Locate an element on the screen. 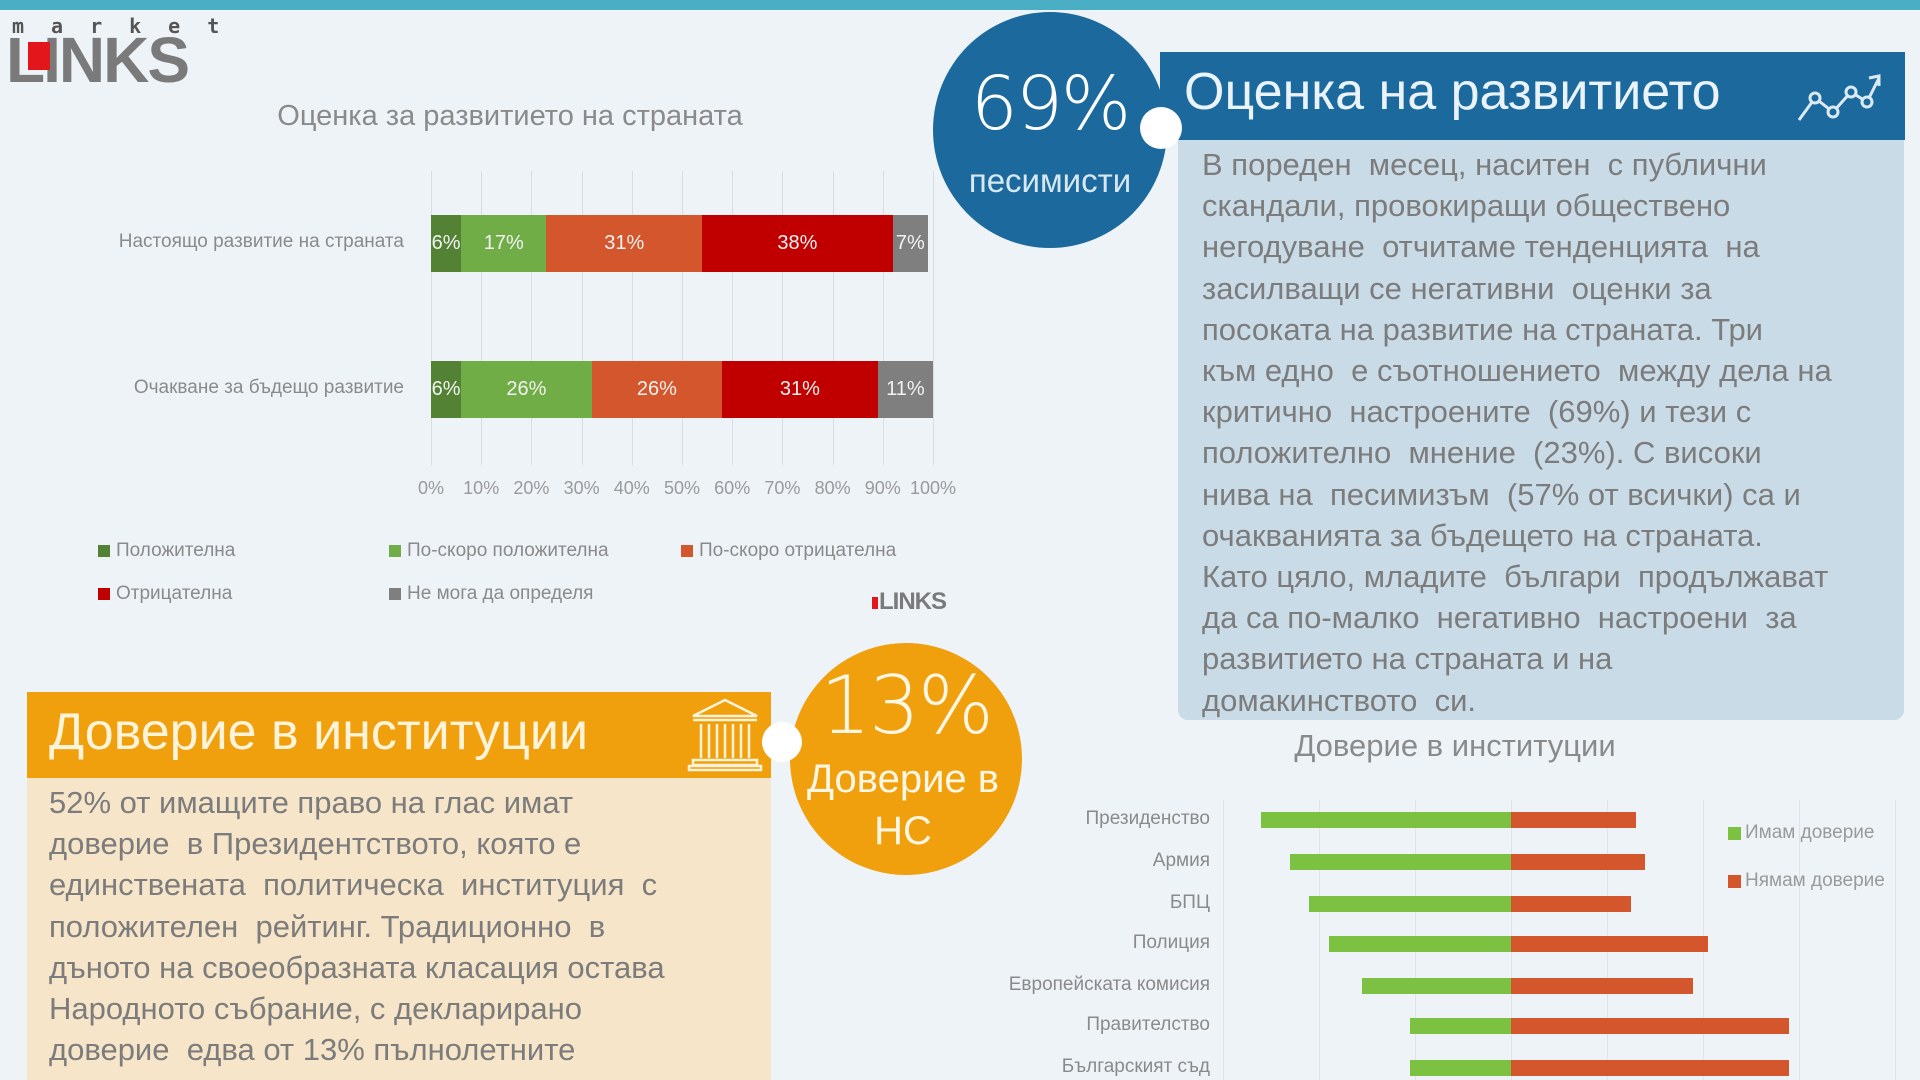 The height and width of the screenshot is (1080, 1920). paragraph-line: нива на песимизъм (57% от всички) са и is located at coordinates (1501, 494).